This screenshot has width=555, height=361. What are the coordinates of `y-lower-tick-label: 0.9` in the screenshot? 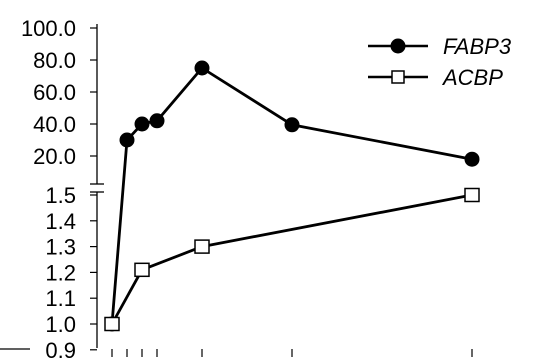 It's located at (60, 349).